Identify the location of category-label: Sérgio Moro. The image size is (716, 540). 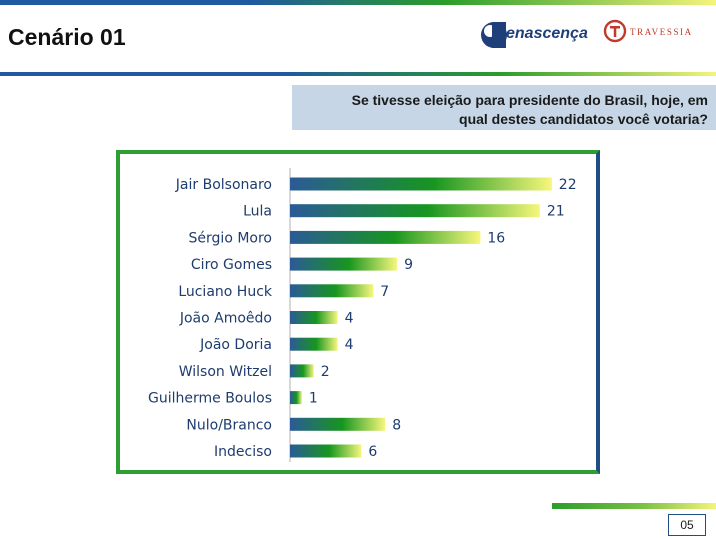
(230, 238).